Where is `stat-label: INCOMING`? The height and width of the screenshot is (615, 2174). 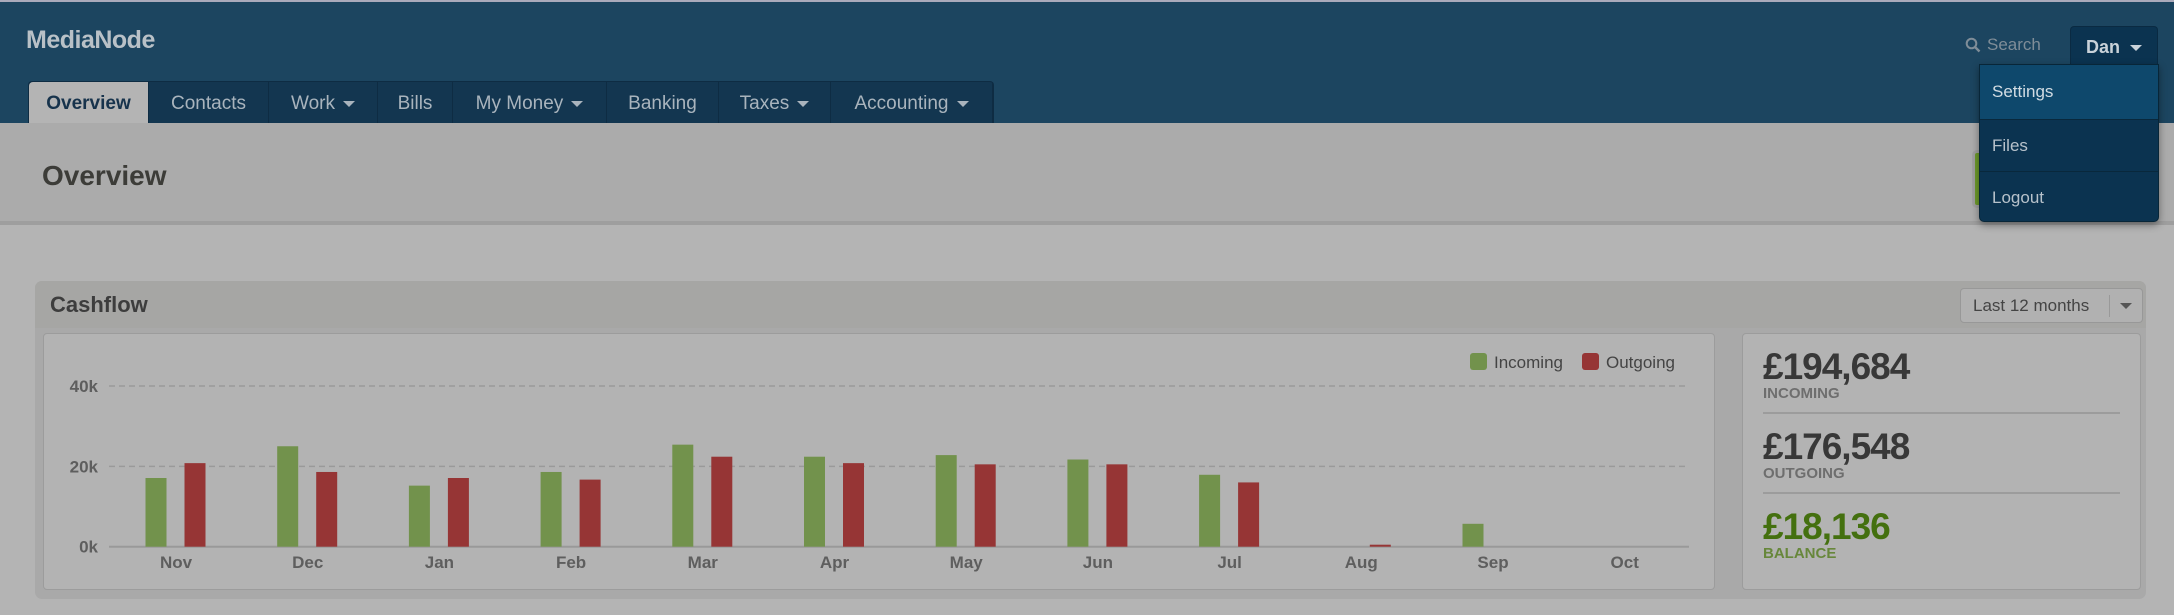
stat-label: INCOMING is located at coordinates (1801, 393).